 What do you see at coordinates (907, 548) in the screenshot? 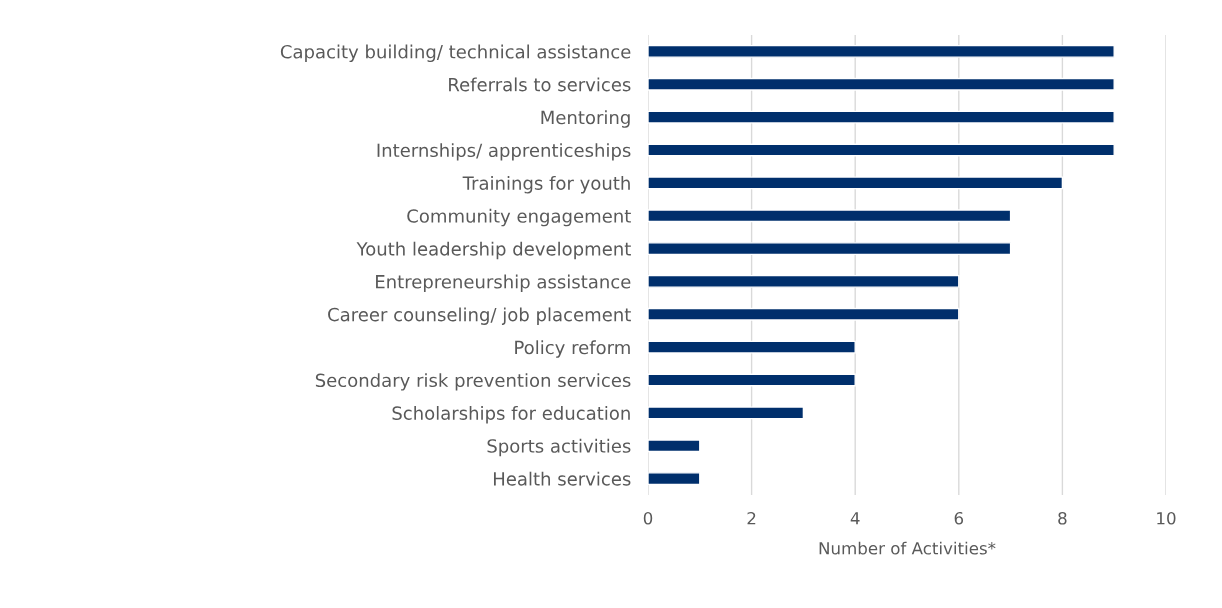
I see `x-axis-title: Number of Activities*` at bounding box center [907, 548].